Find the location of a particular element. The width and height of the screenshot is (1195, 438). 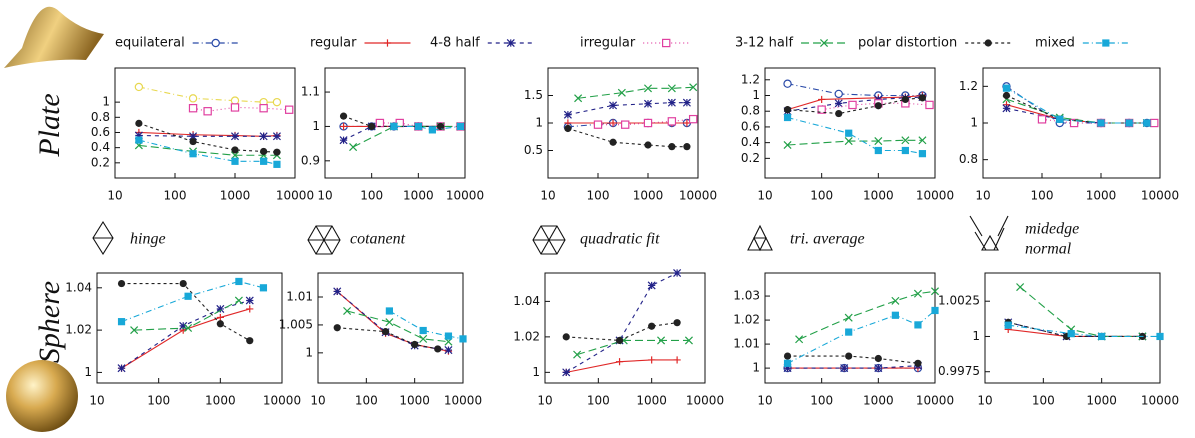

plot: 10 100 1000 10000 0.2 0.4 0.60.8 1 1.2 is located at coordinates (847, 135).